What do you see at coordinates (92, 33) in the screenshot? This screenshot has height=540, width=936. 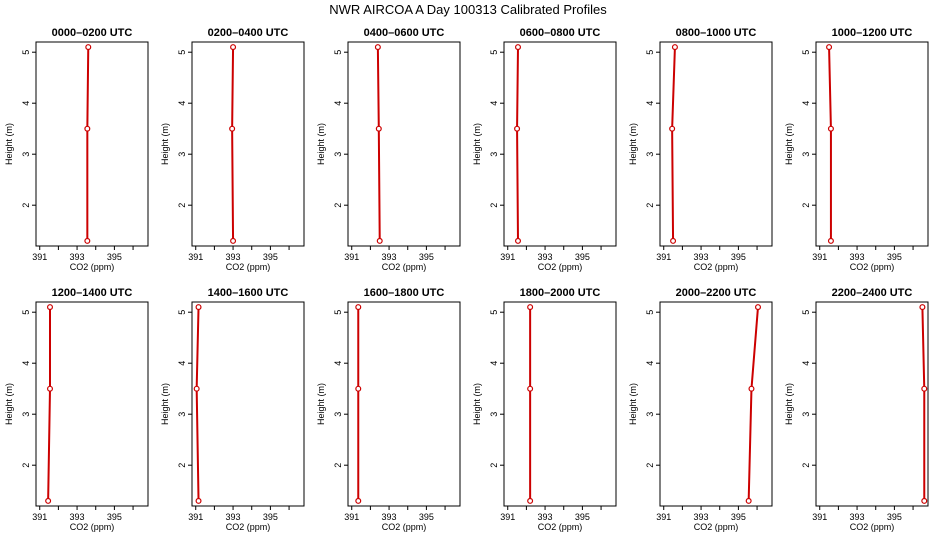 I see `panel-title: 0000–0200 UTC` at bounding box center [92, 33].